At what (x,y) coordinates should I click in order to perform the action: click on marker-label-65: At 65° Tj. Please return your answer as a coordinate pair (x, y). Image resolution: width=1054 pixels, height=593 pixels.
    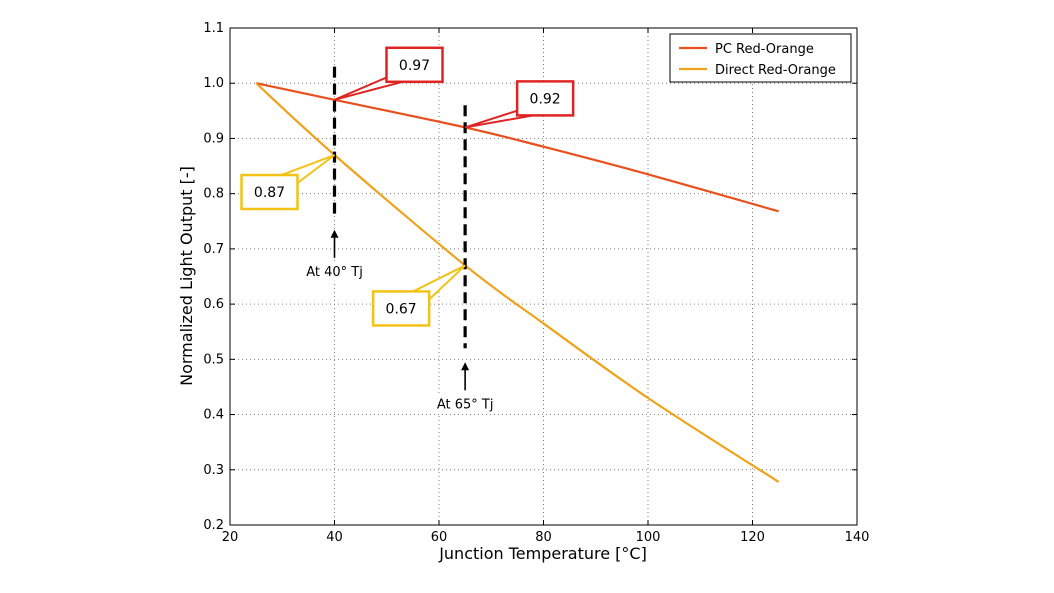
    Looking at the image, I should click on (465, 404).